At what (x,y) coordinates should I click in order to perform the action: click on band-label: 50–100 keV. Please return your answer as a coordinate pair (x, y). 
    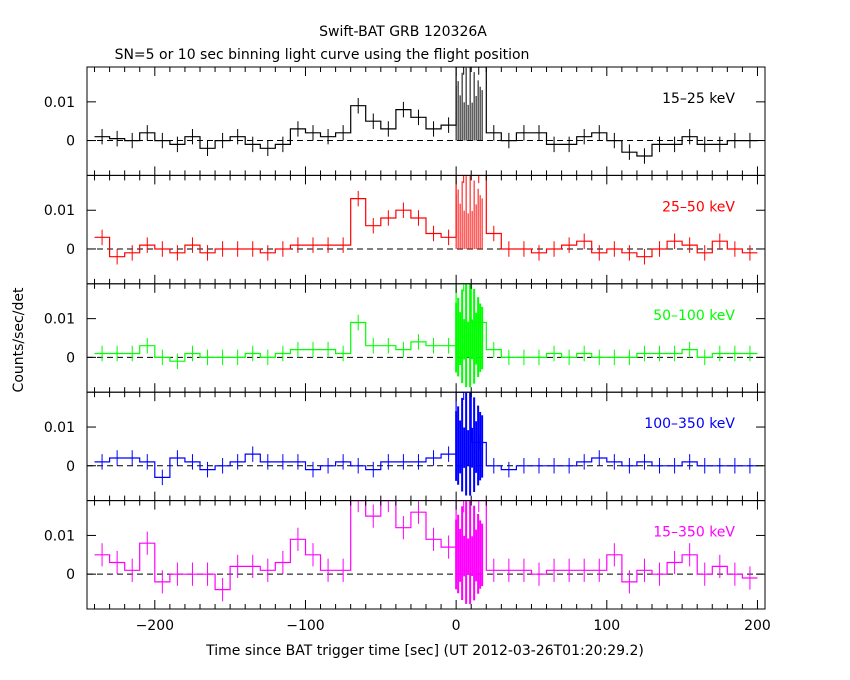
    Looking at the image, I should click on (694, 316).